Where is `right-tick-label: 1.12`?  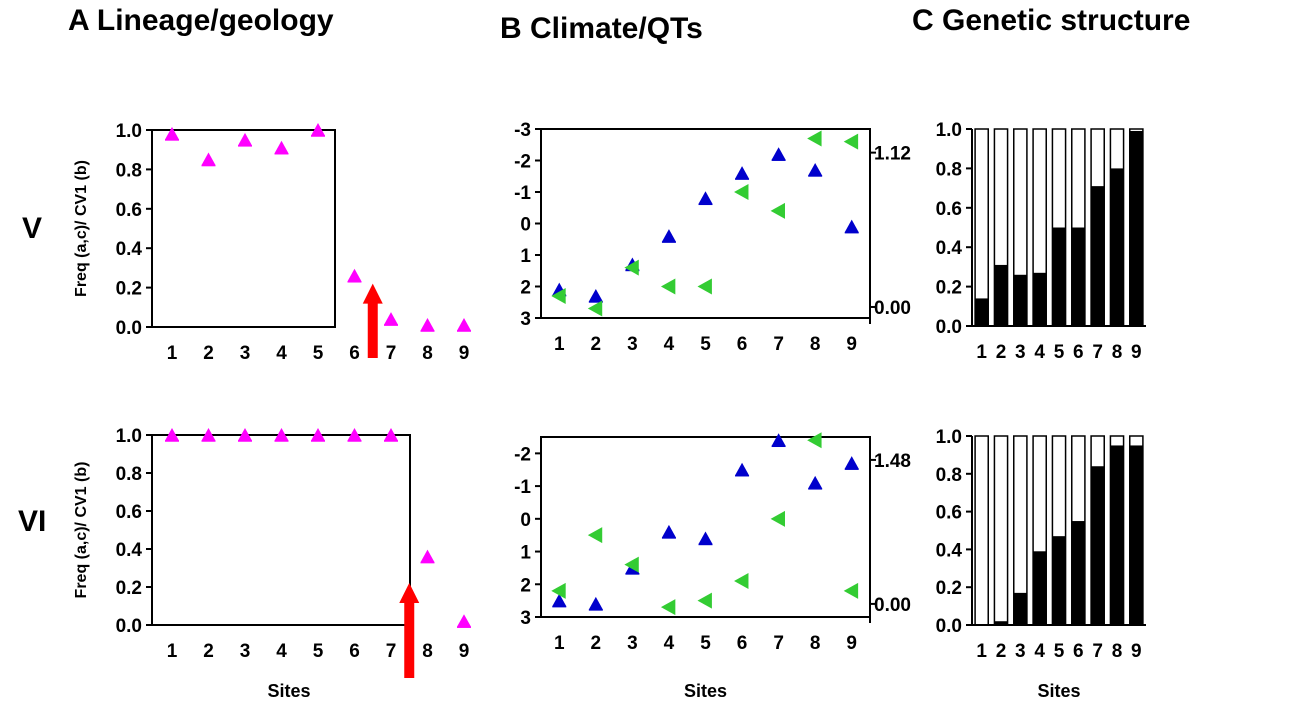 right-tick-label: 1.12 is located at coordinates (892, 154).